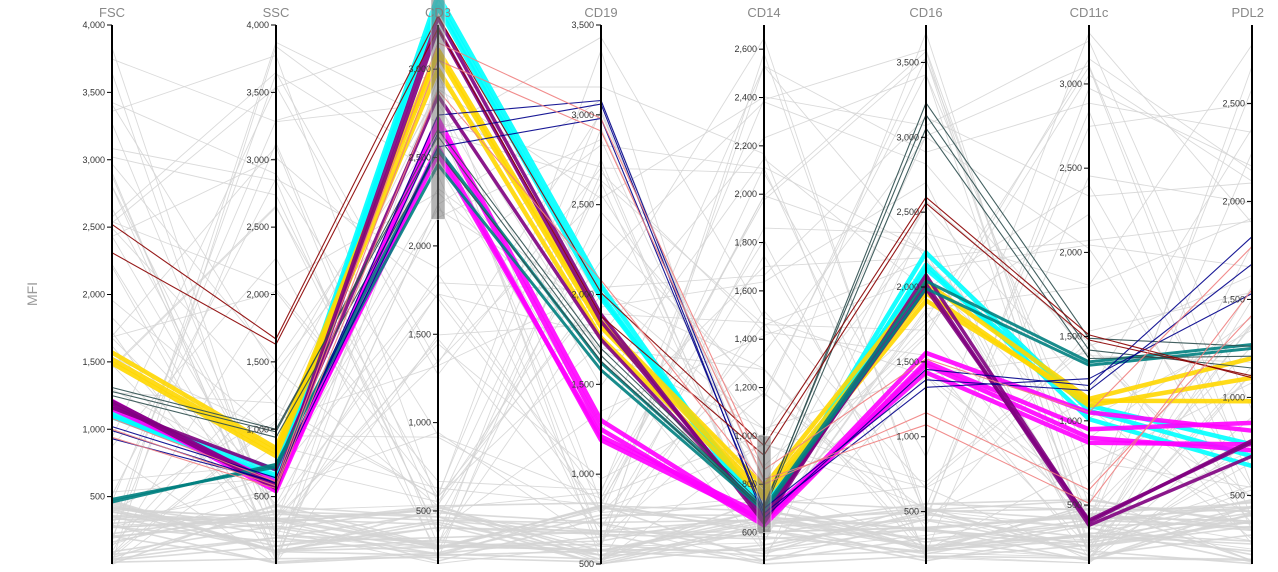 The width and height of the screenshot is (1278, 572). What do you see at coordinates (745, 339) in the screenshot?
I see `tick-label: 1,400` at bounding box center [745, 339].